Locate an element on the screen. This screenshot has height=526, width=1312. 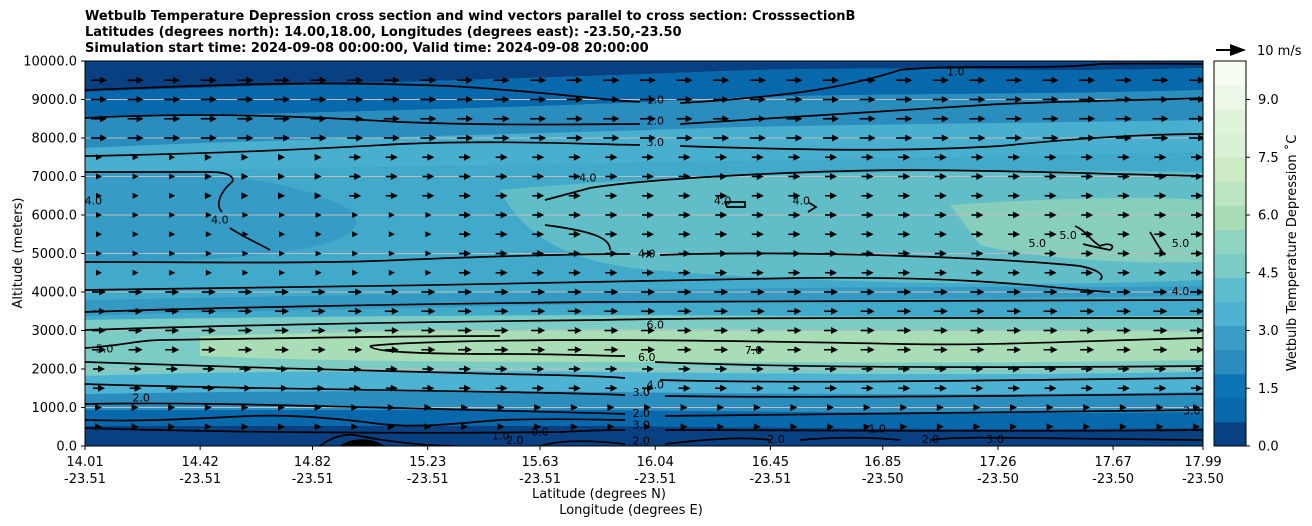
contour-label: 6.0 is located at coordinates (655, 324).